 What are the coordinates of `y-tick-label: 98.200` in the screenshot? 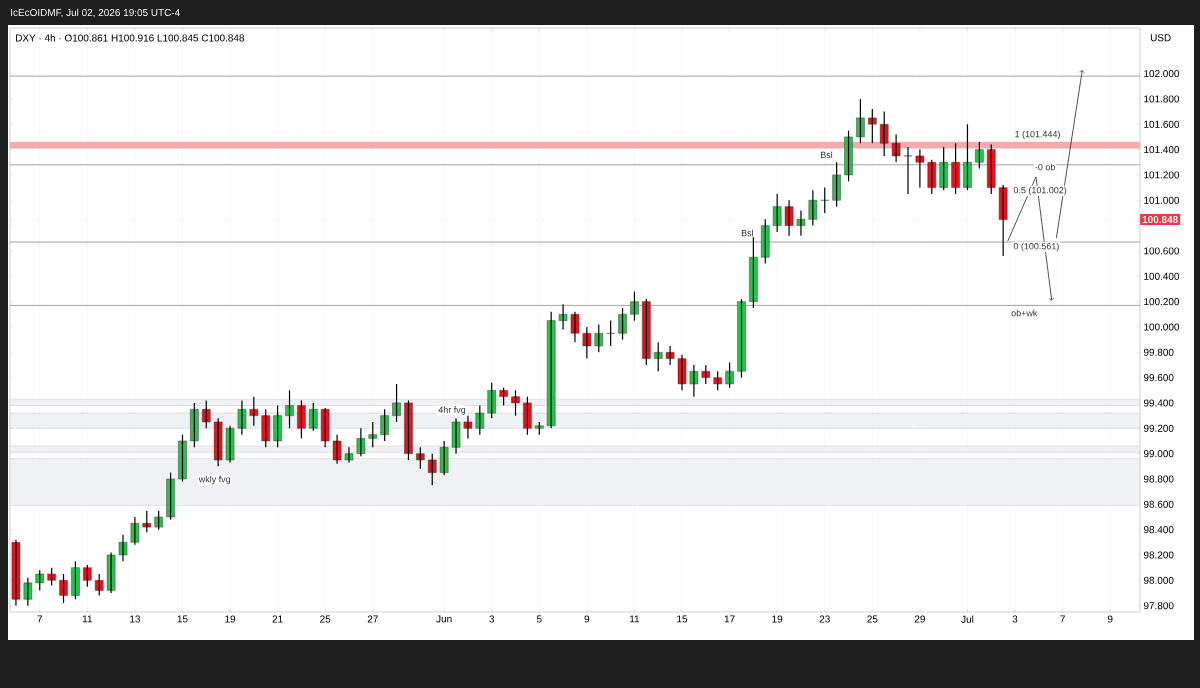 It's located at (1158, 555).